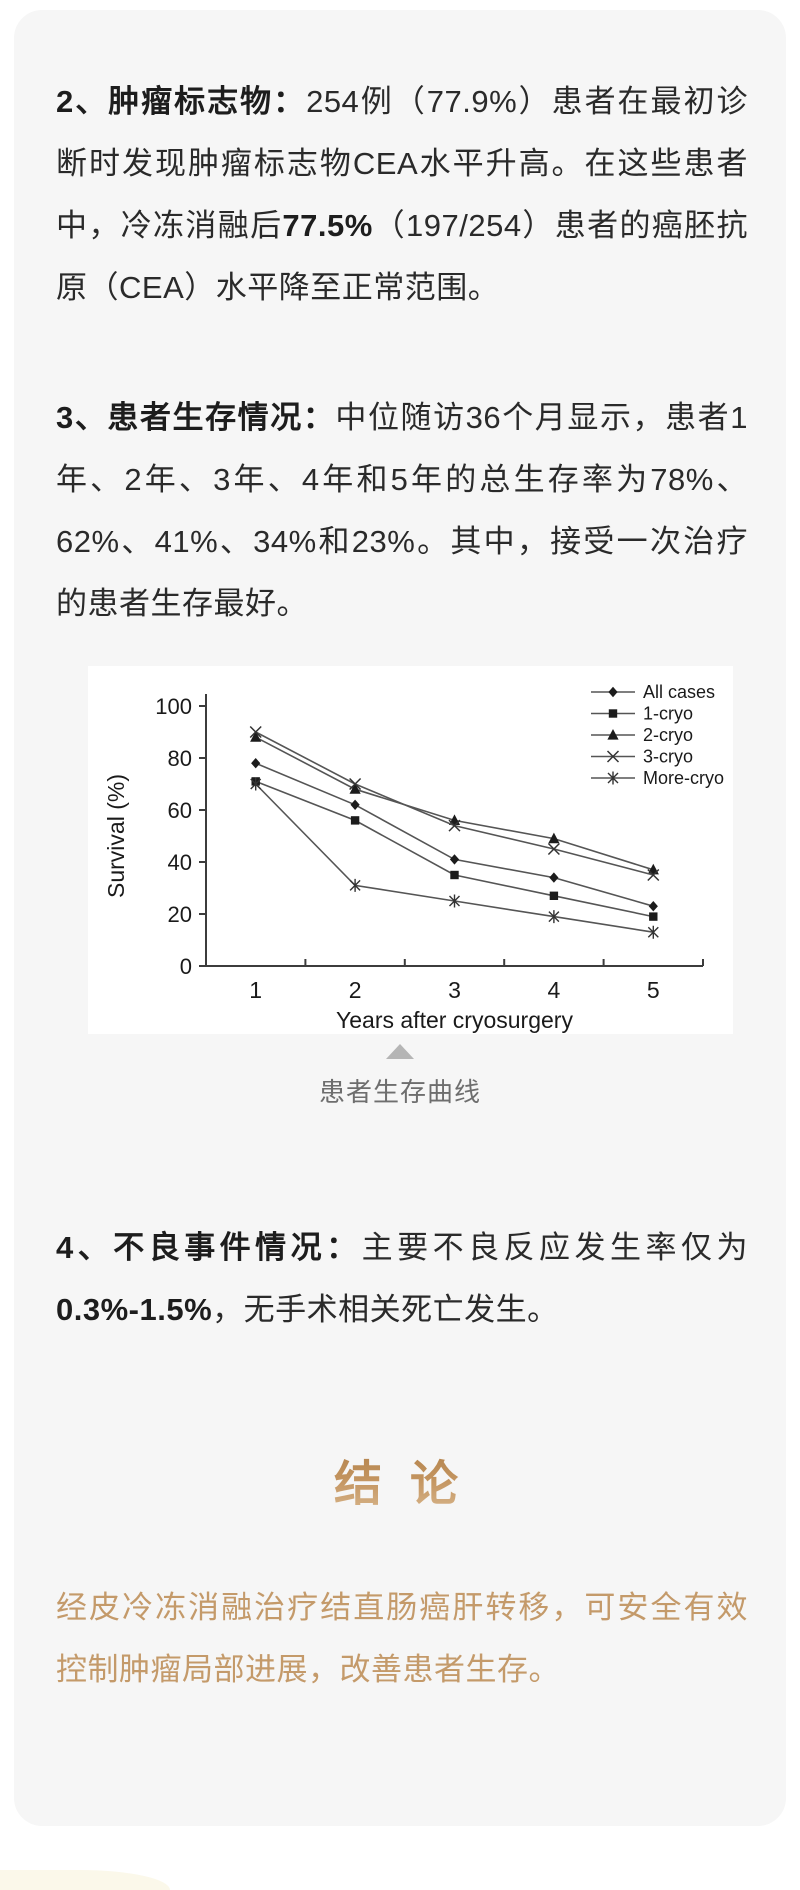  What do you see at coordinates (327, 225) in the screenshot?
I see `paragraph-tumor-marker-bold-value: 77.5%` at bounding box center [327, 225].